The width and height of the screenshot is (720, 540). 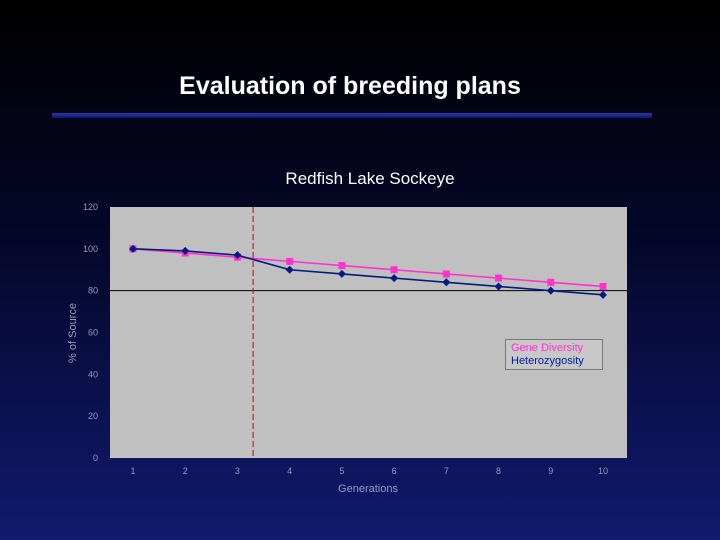 I want to click on y-tick-label: 100, so click(x=90, y=249).